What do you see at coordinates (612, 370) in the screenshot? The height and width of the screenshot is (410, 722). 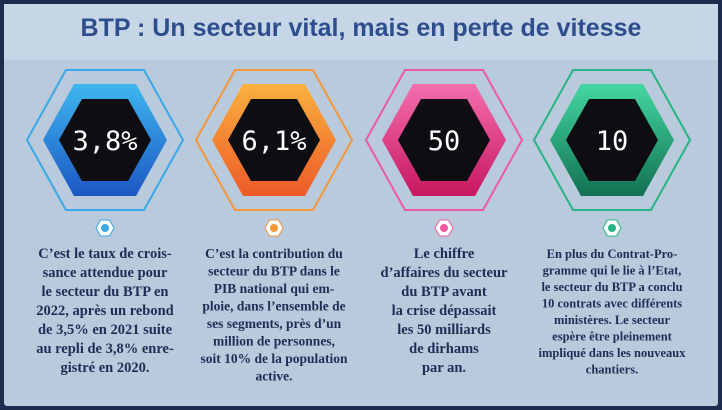 I see `description-line: chantiers.` at bounding box center [612, 370].